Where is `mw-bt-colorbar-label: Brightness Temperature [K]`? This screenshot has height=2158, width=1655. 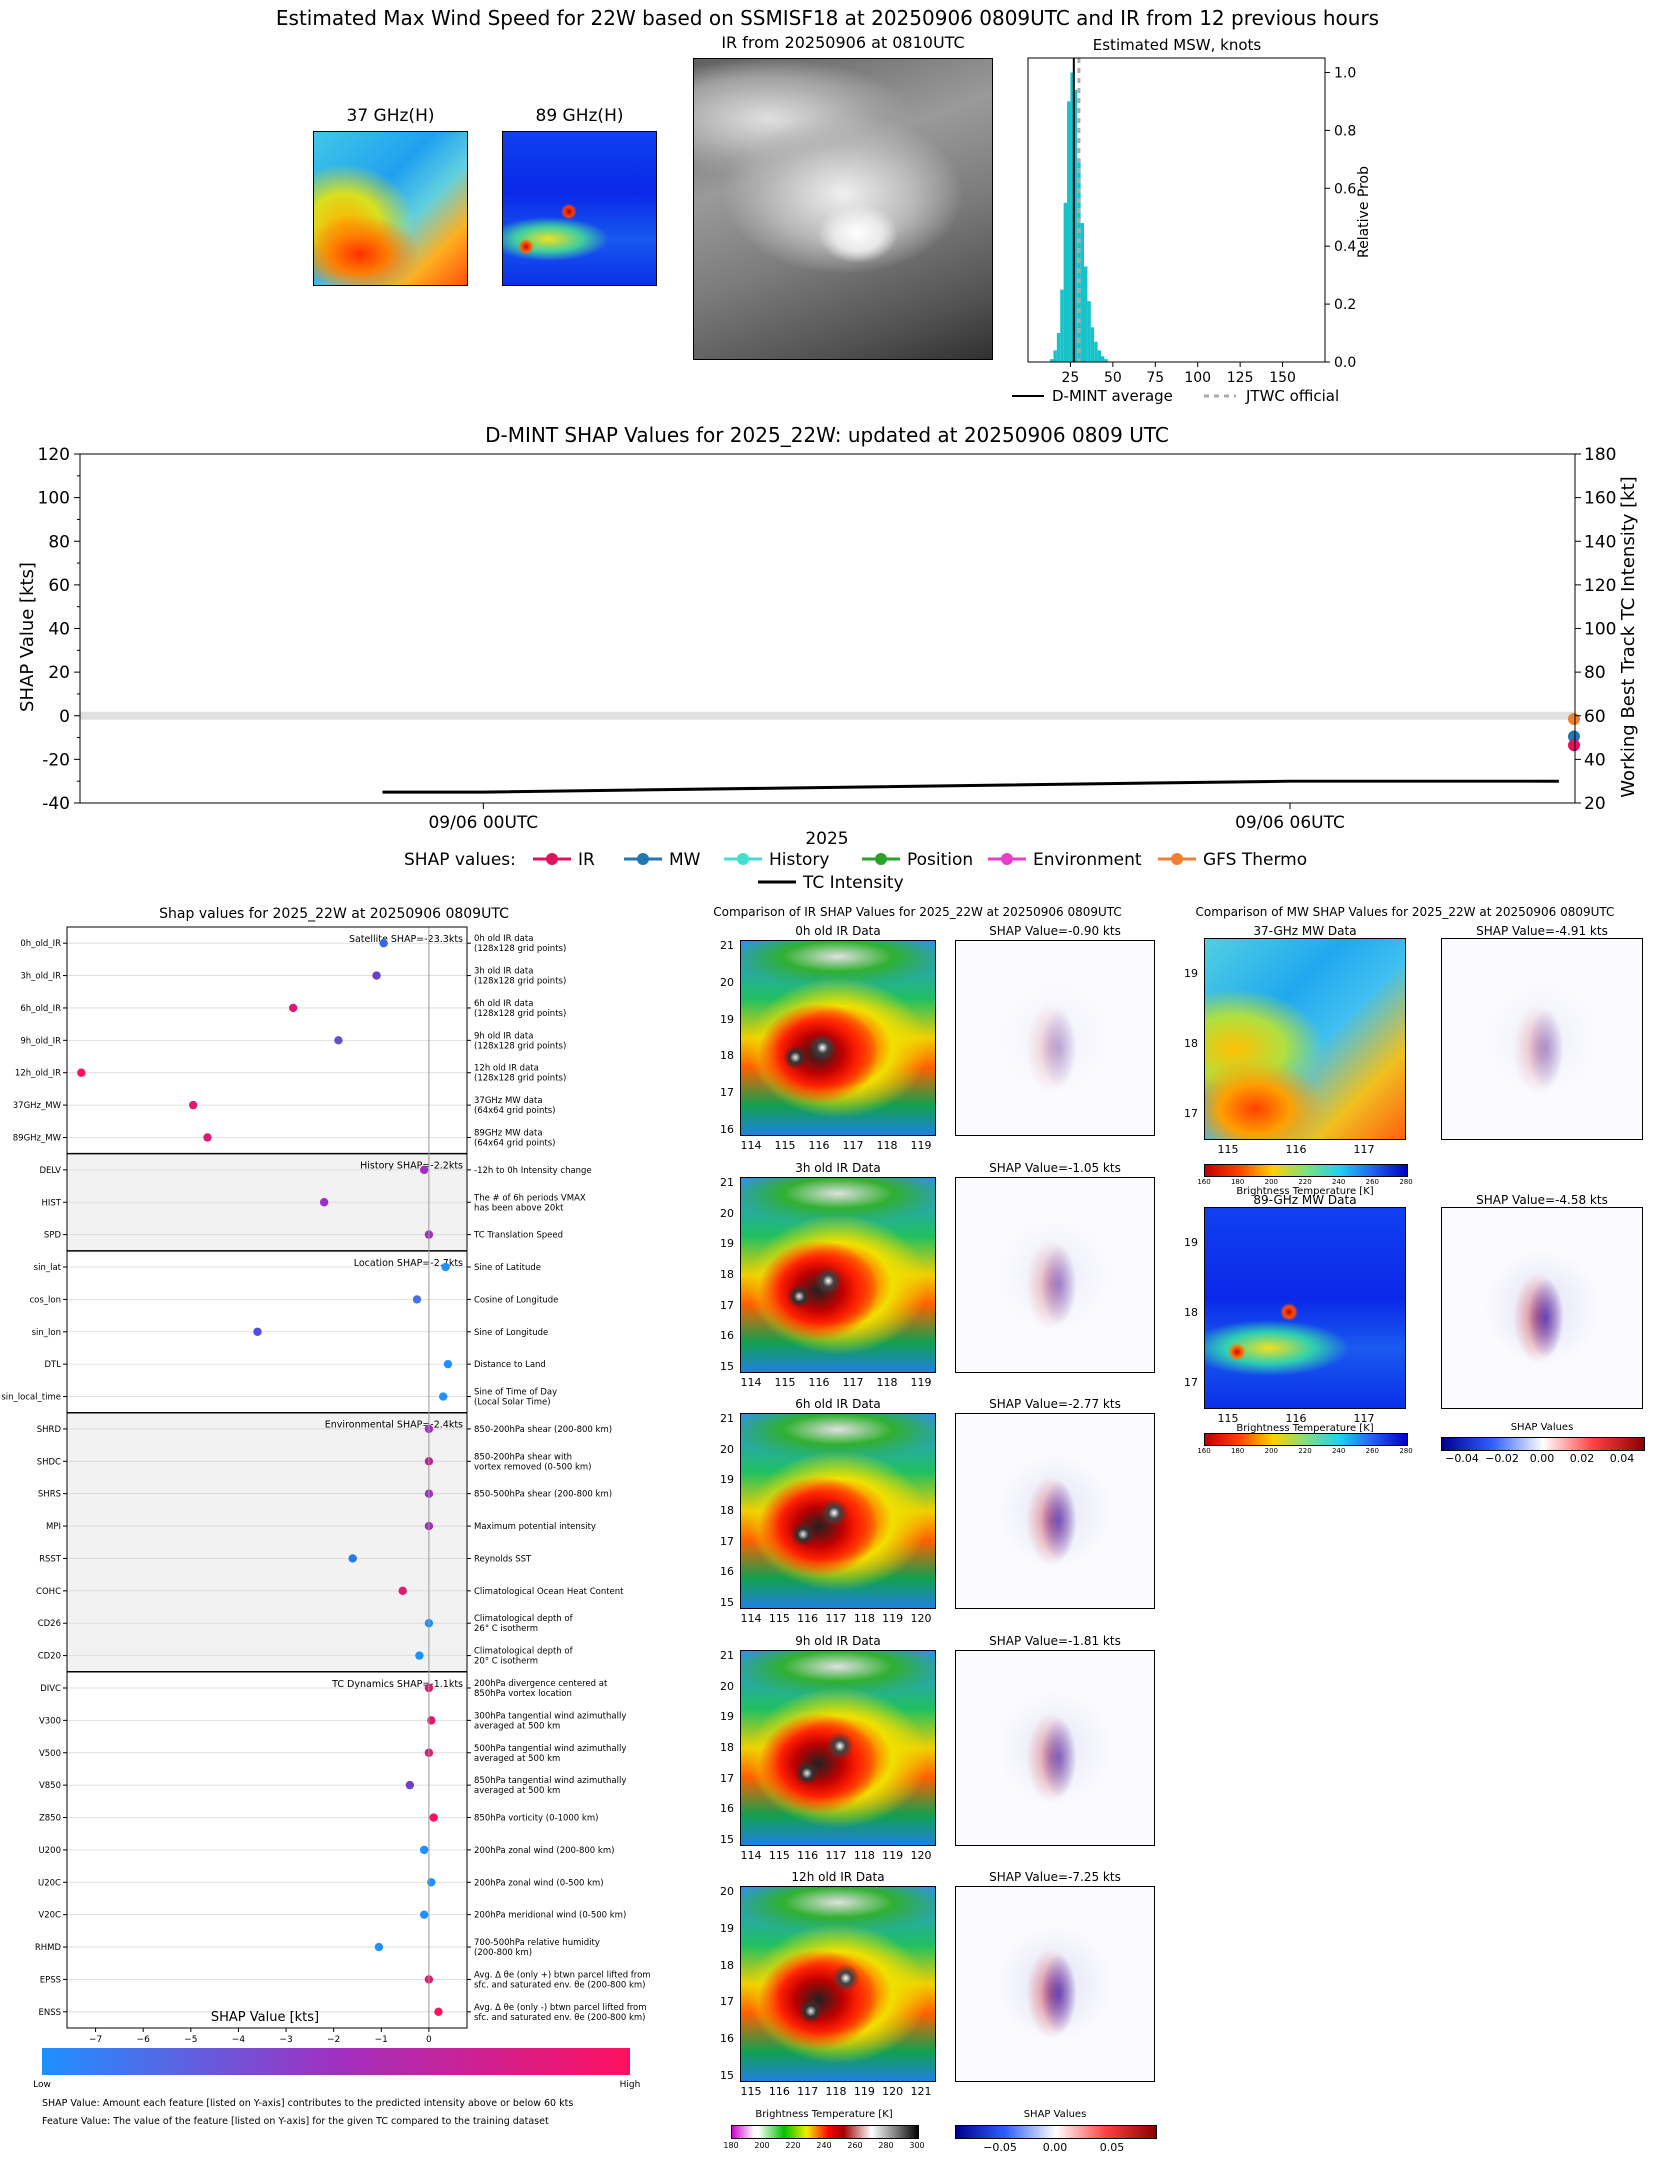
mw-bt-colorbar-label: Brightness Temperature [K] is located at coordinates (1305, 1191).